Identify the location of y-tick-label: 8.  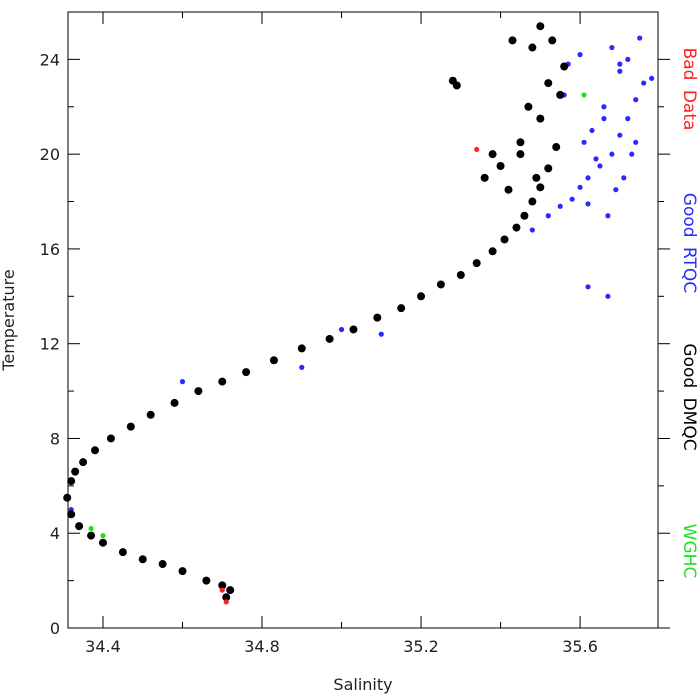
(55, 438).